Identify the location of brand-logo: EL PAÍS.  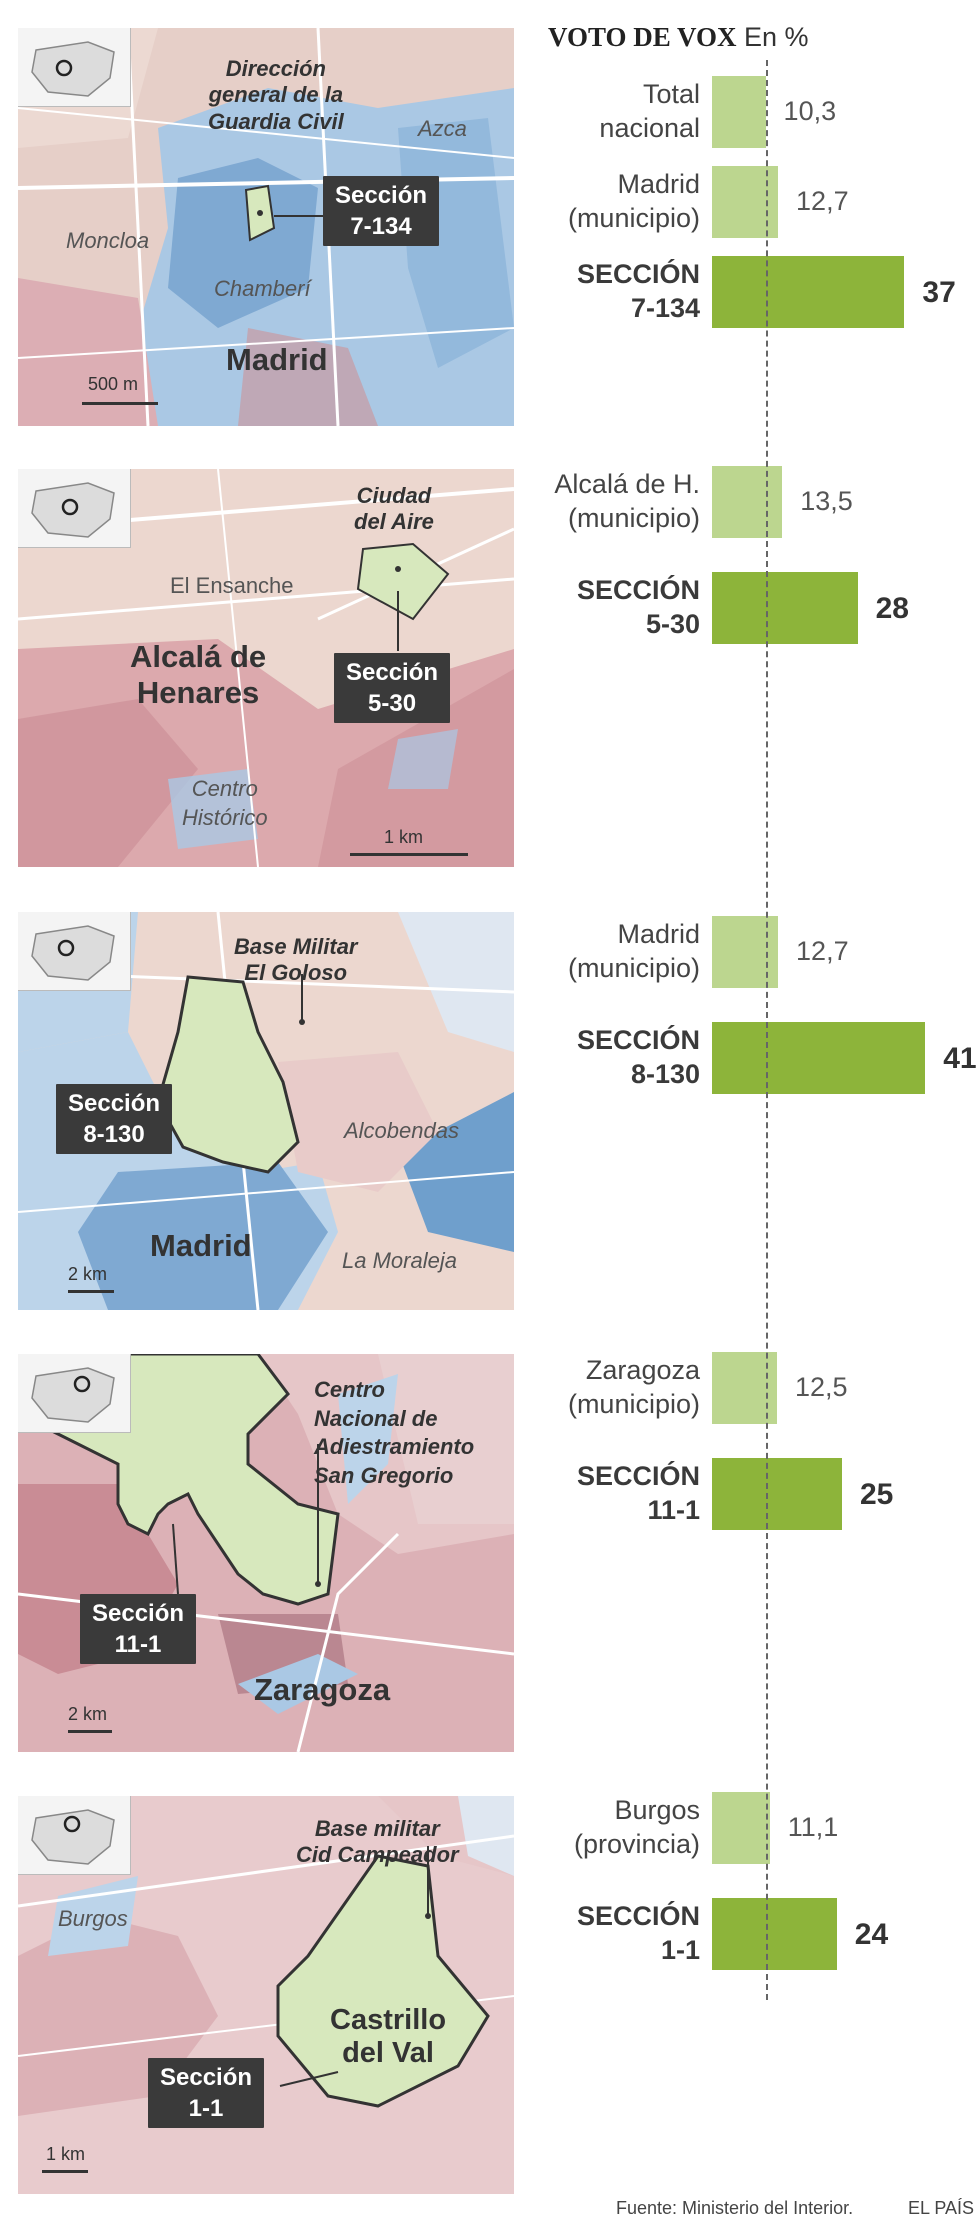
(941, 2208).